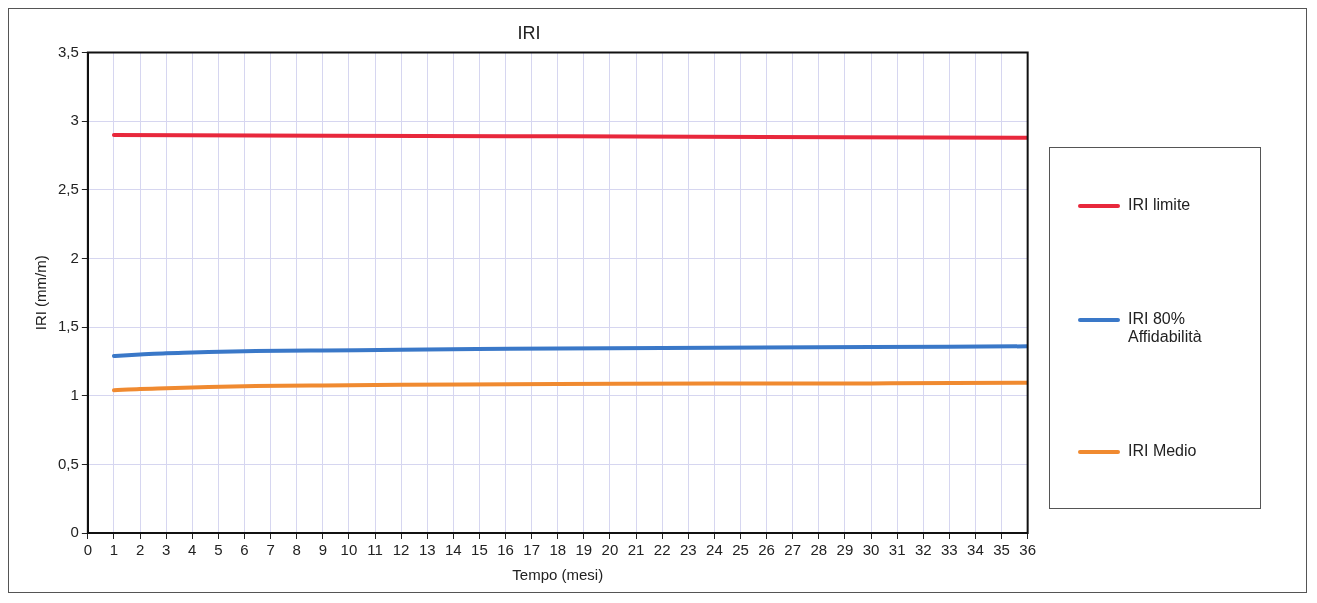 This screenshot has height=603, width=1317. I want to click on x-tick-label: 22, so click(662, 550).